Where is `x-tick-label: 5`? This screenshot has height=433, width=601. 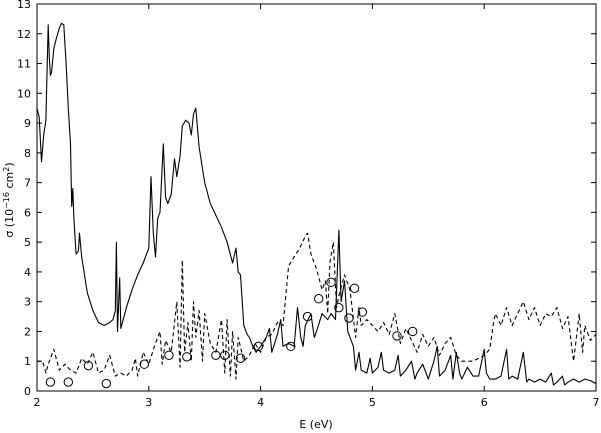
x-tick-label: 5 is located at coordinates (372, 402).